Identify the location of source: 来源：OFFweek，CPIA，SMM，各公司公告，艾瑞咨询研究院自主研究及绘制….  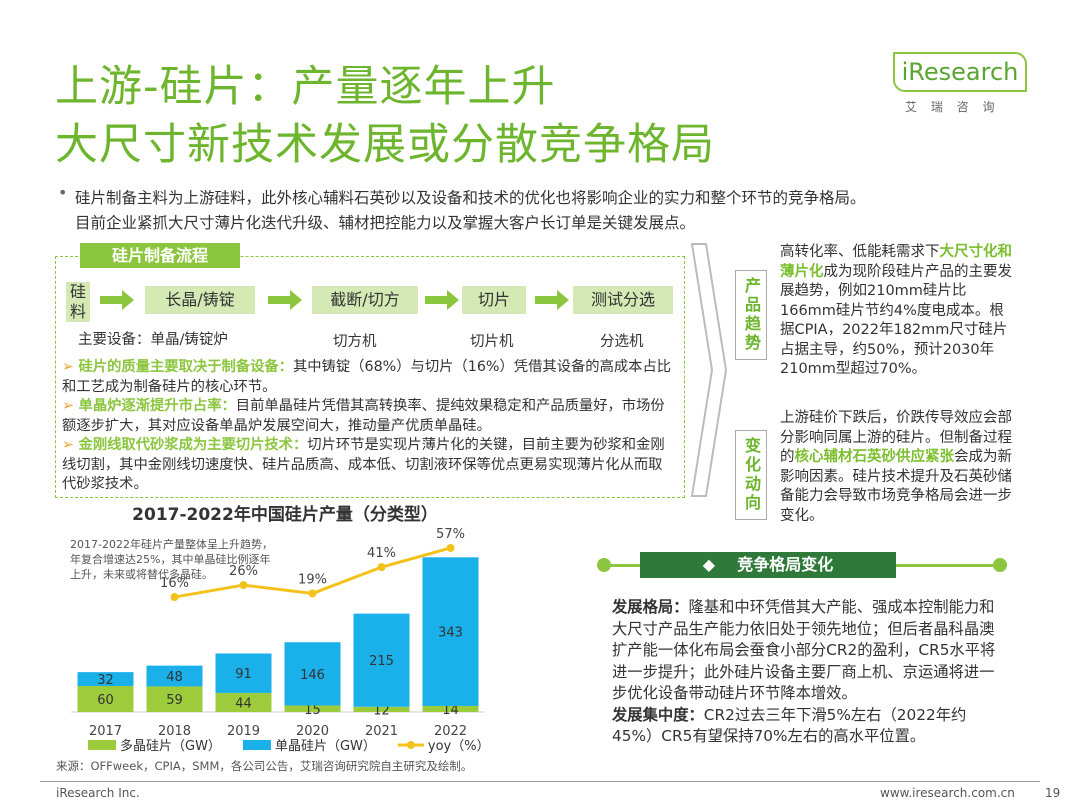
(264, 766).